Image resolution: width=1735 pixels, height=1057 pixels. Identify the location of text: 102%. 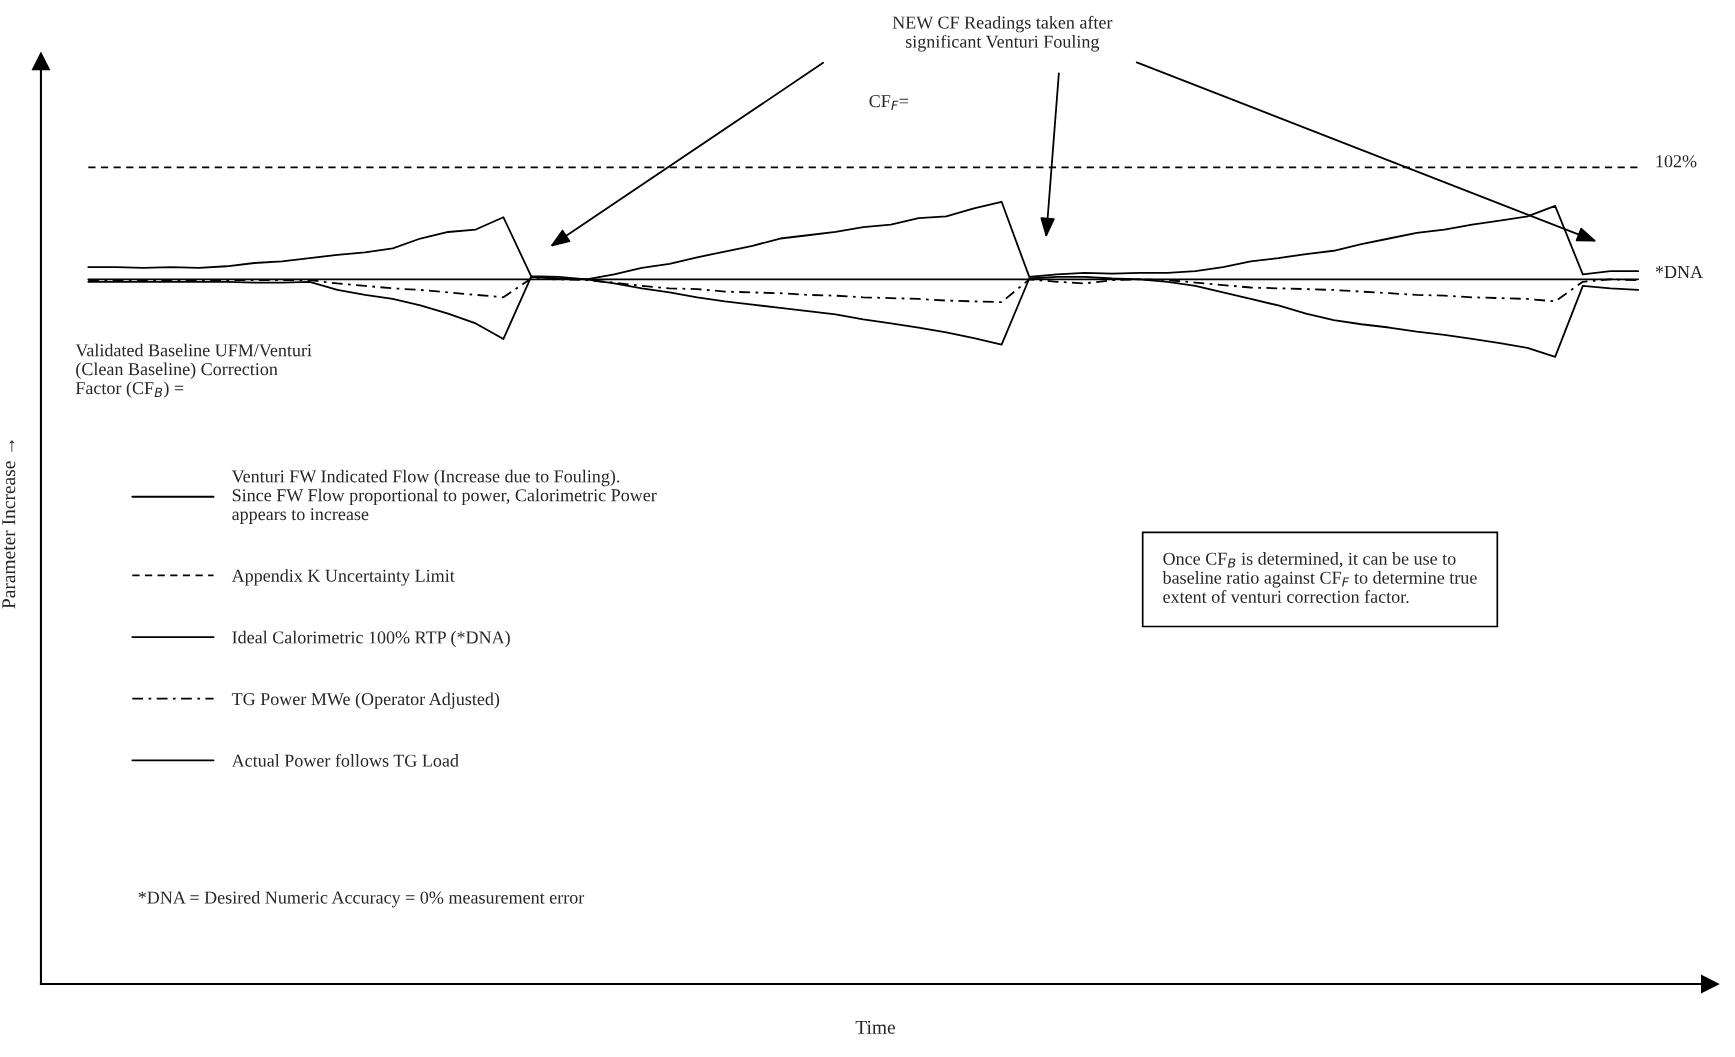
(1676, 161).